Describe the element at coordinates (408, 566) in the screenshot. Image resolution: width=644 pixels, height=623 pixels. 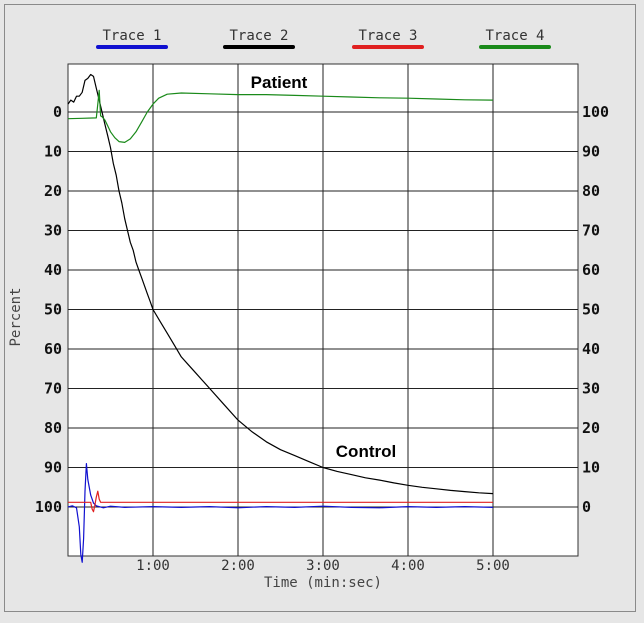
I see `x-axis-tick-label: 4:00` at that location.